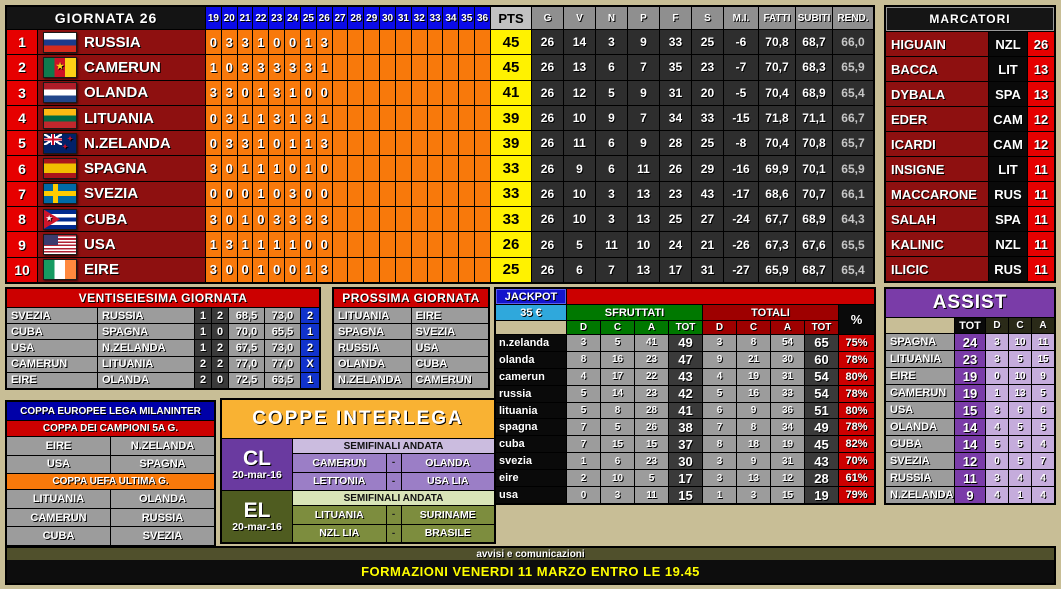 This screenshot has width=1061, height=589. I want to click on fixture-away-team: CAMERUN, so click(449, 380).